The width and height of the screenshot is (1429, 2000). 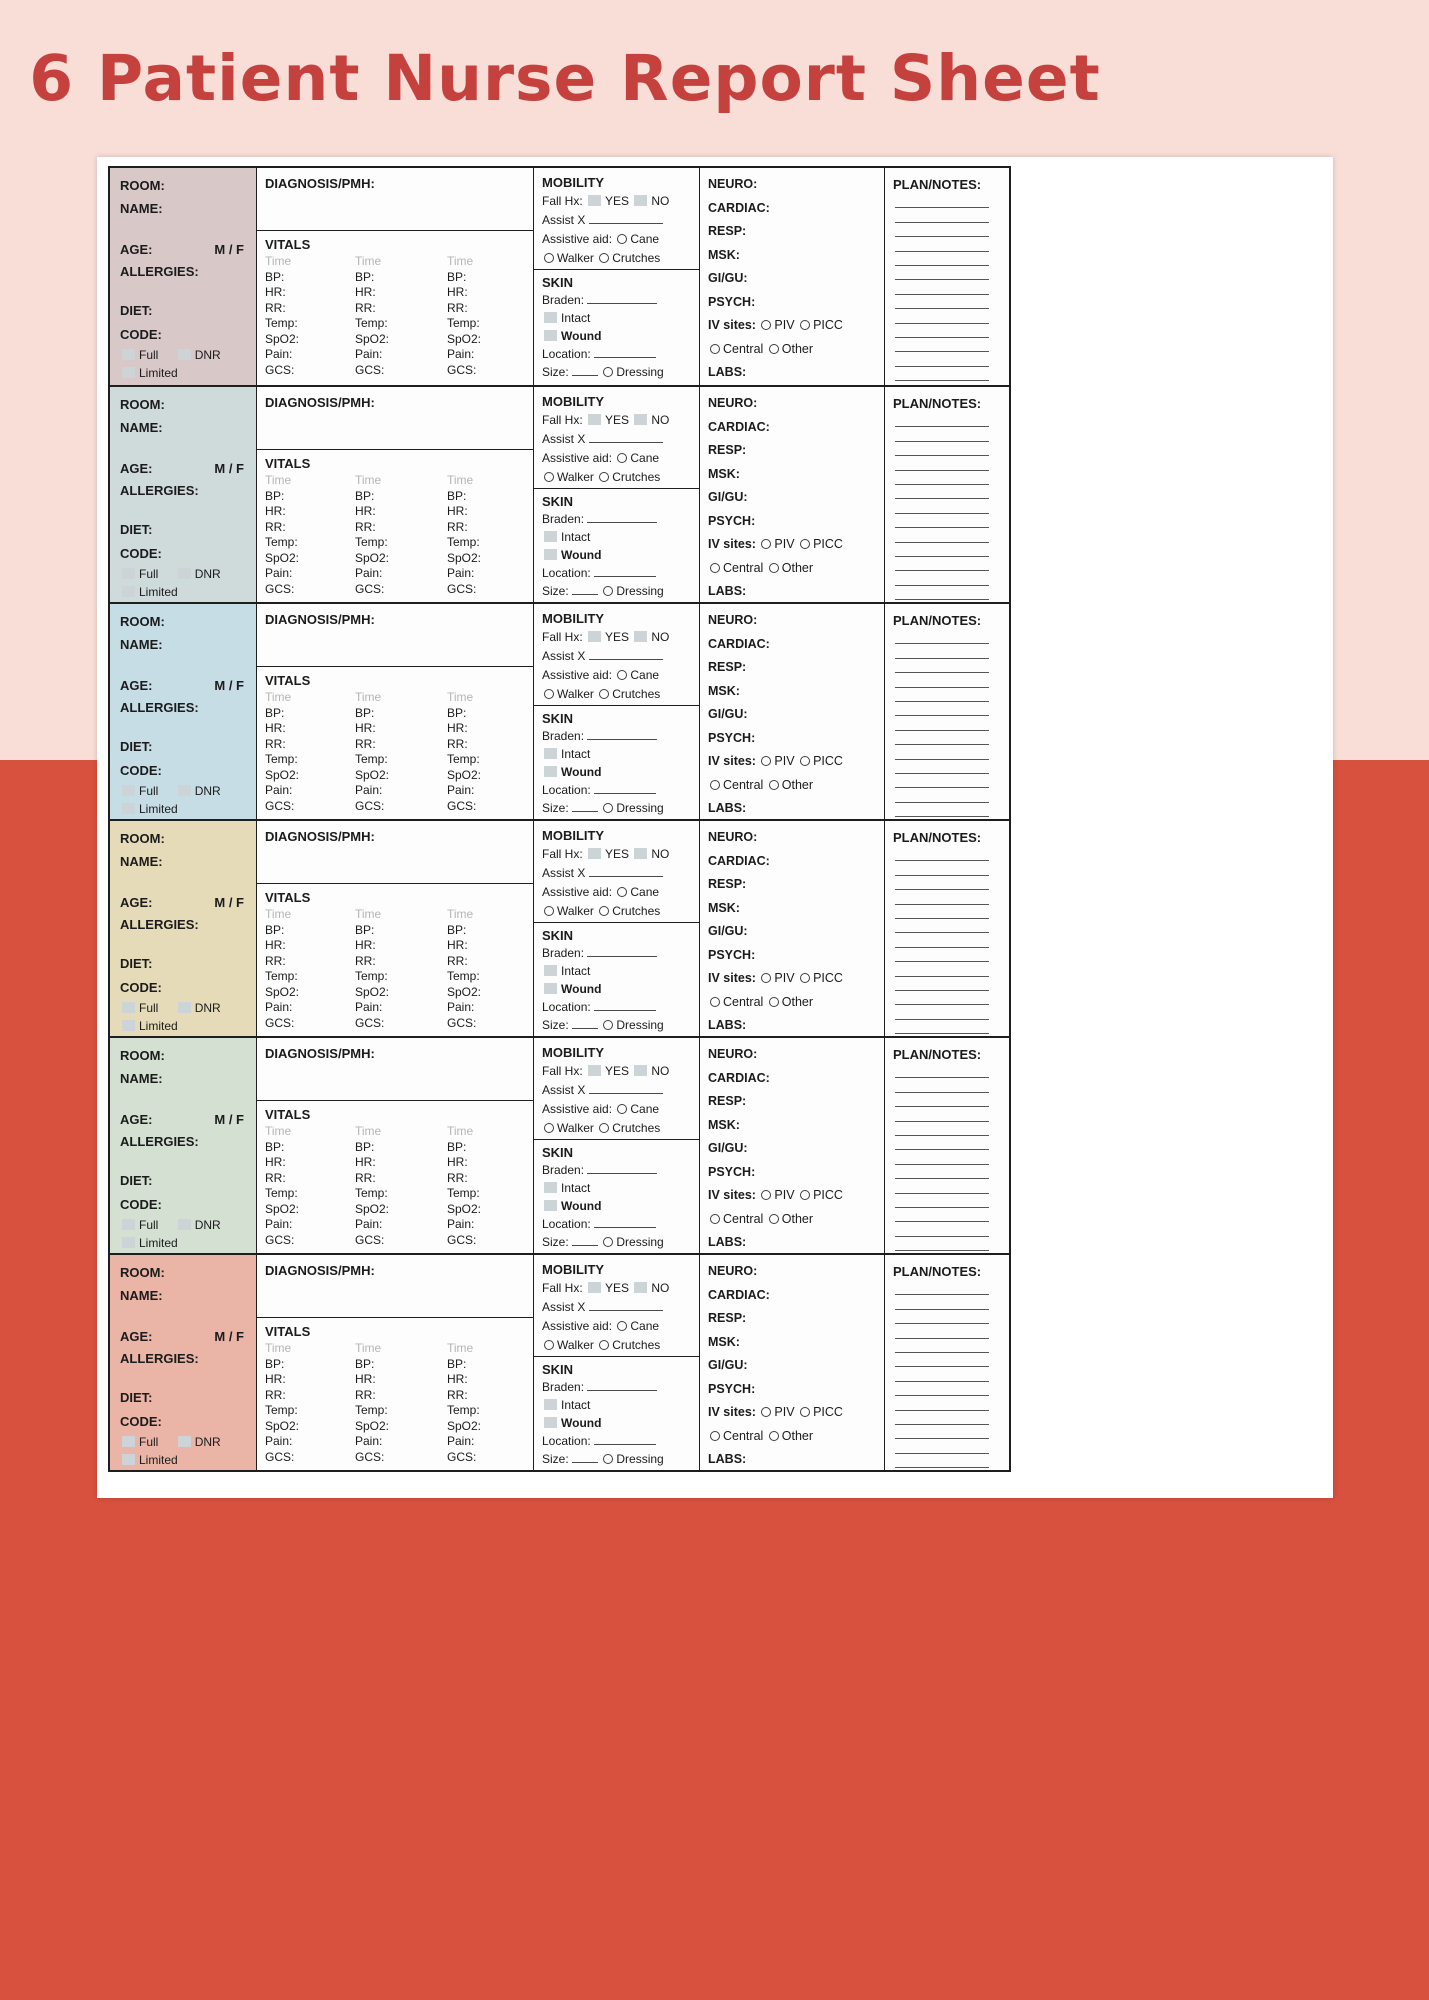 I want to click on code-limited-checkbox, so click(x=128, y=1242).